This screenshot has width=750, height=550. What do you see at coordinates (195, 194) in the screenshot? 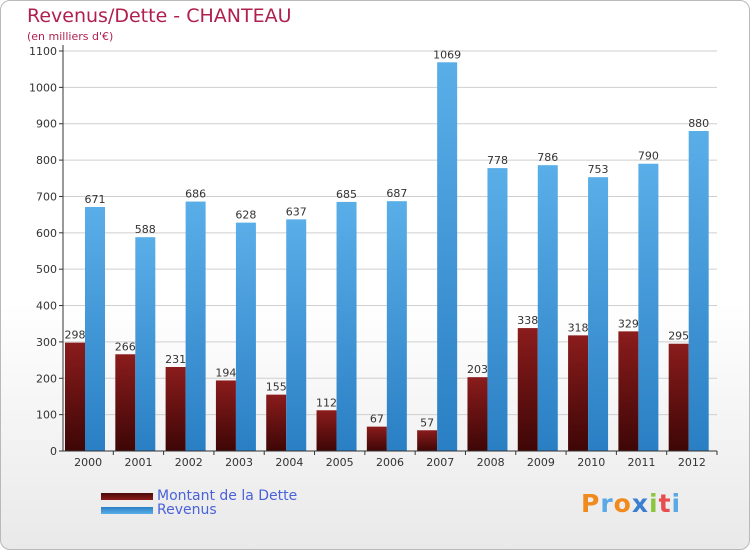
I see `value-label-revenus: 686` at bounding box center [195, 194].